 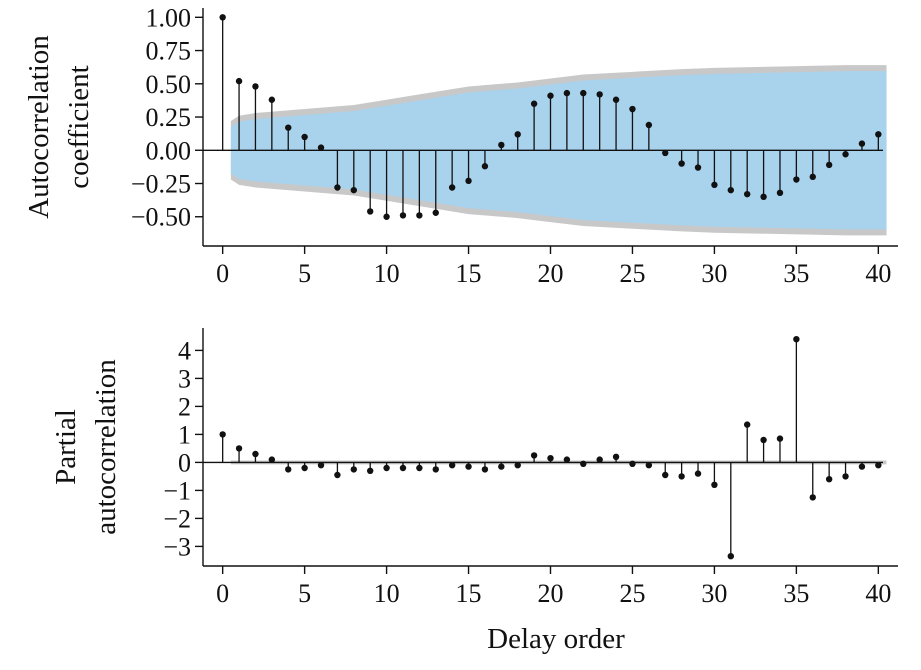 I want to click on y-tick-label: −1, so click(x=177, y=490).